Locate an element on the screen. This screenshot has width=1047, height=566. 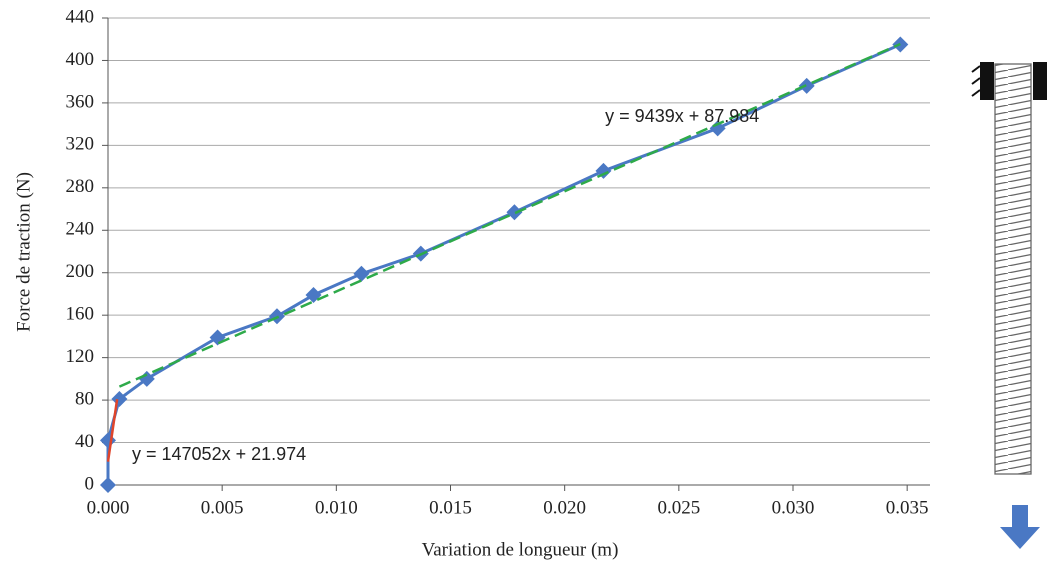
y-tick-label: 400 is located at coordinates (80, 59).